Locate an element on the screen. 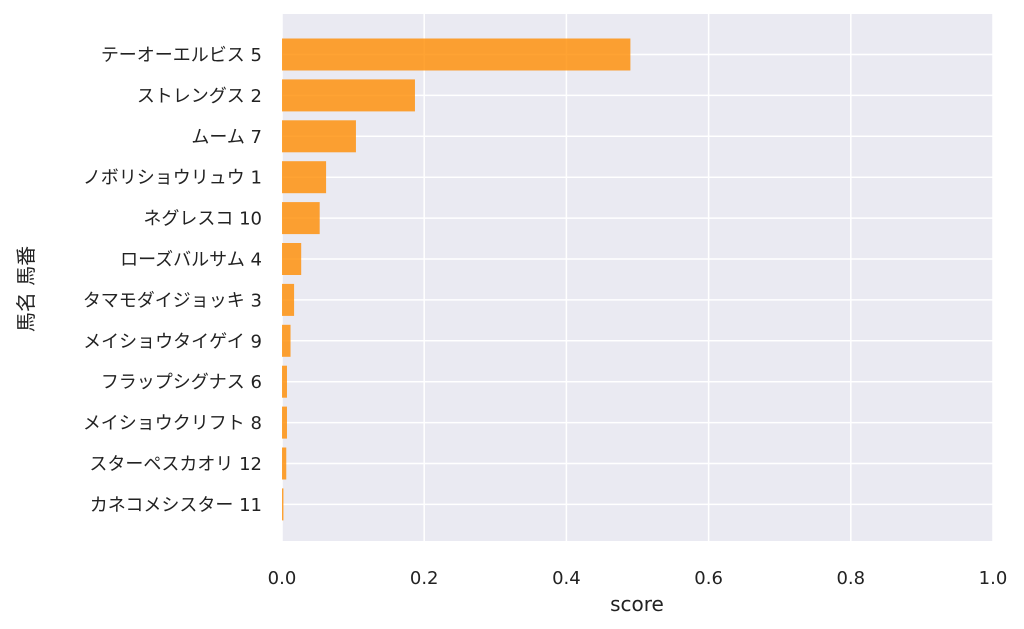  y-tick-label: スターペスカオリ 12 is located at coordinates (175, 464).